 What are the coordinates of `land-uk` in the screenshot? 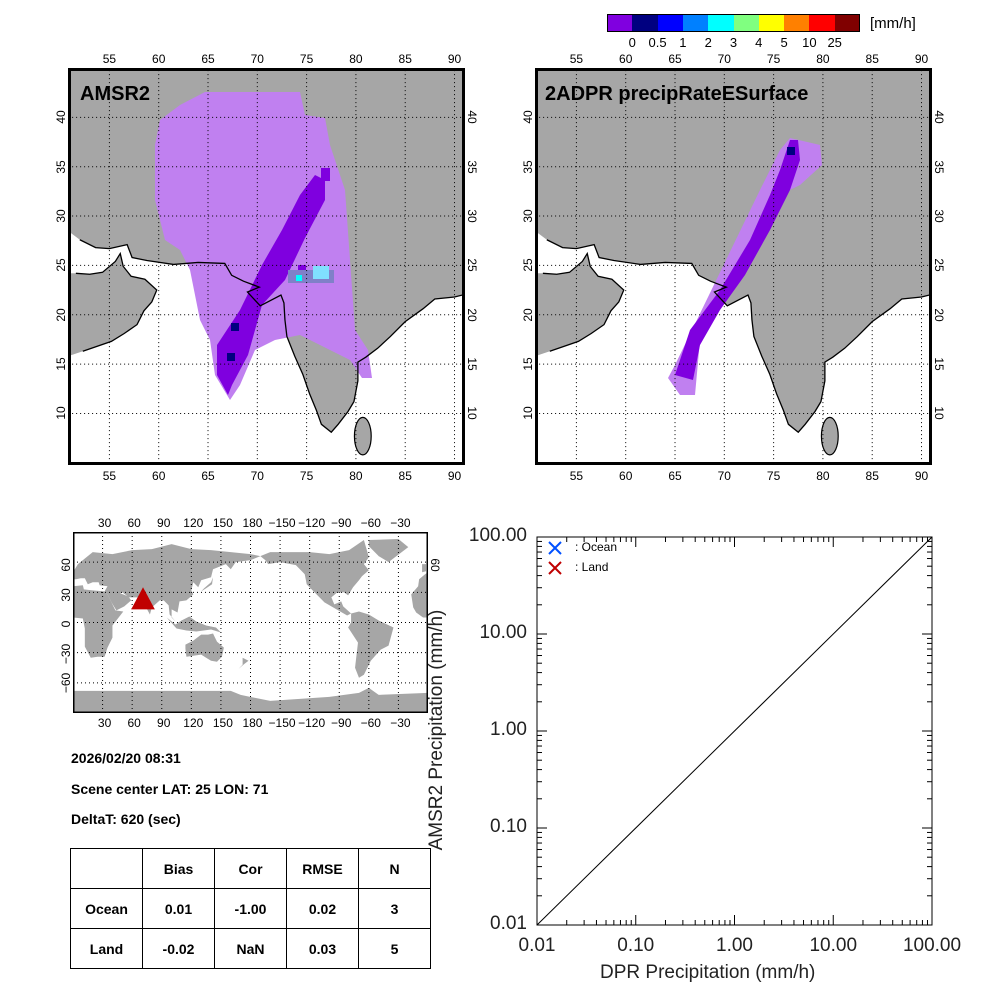 It's located at (424, 568).